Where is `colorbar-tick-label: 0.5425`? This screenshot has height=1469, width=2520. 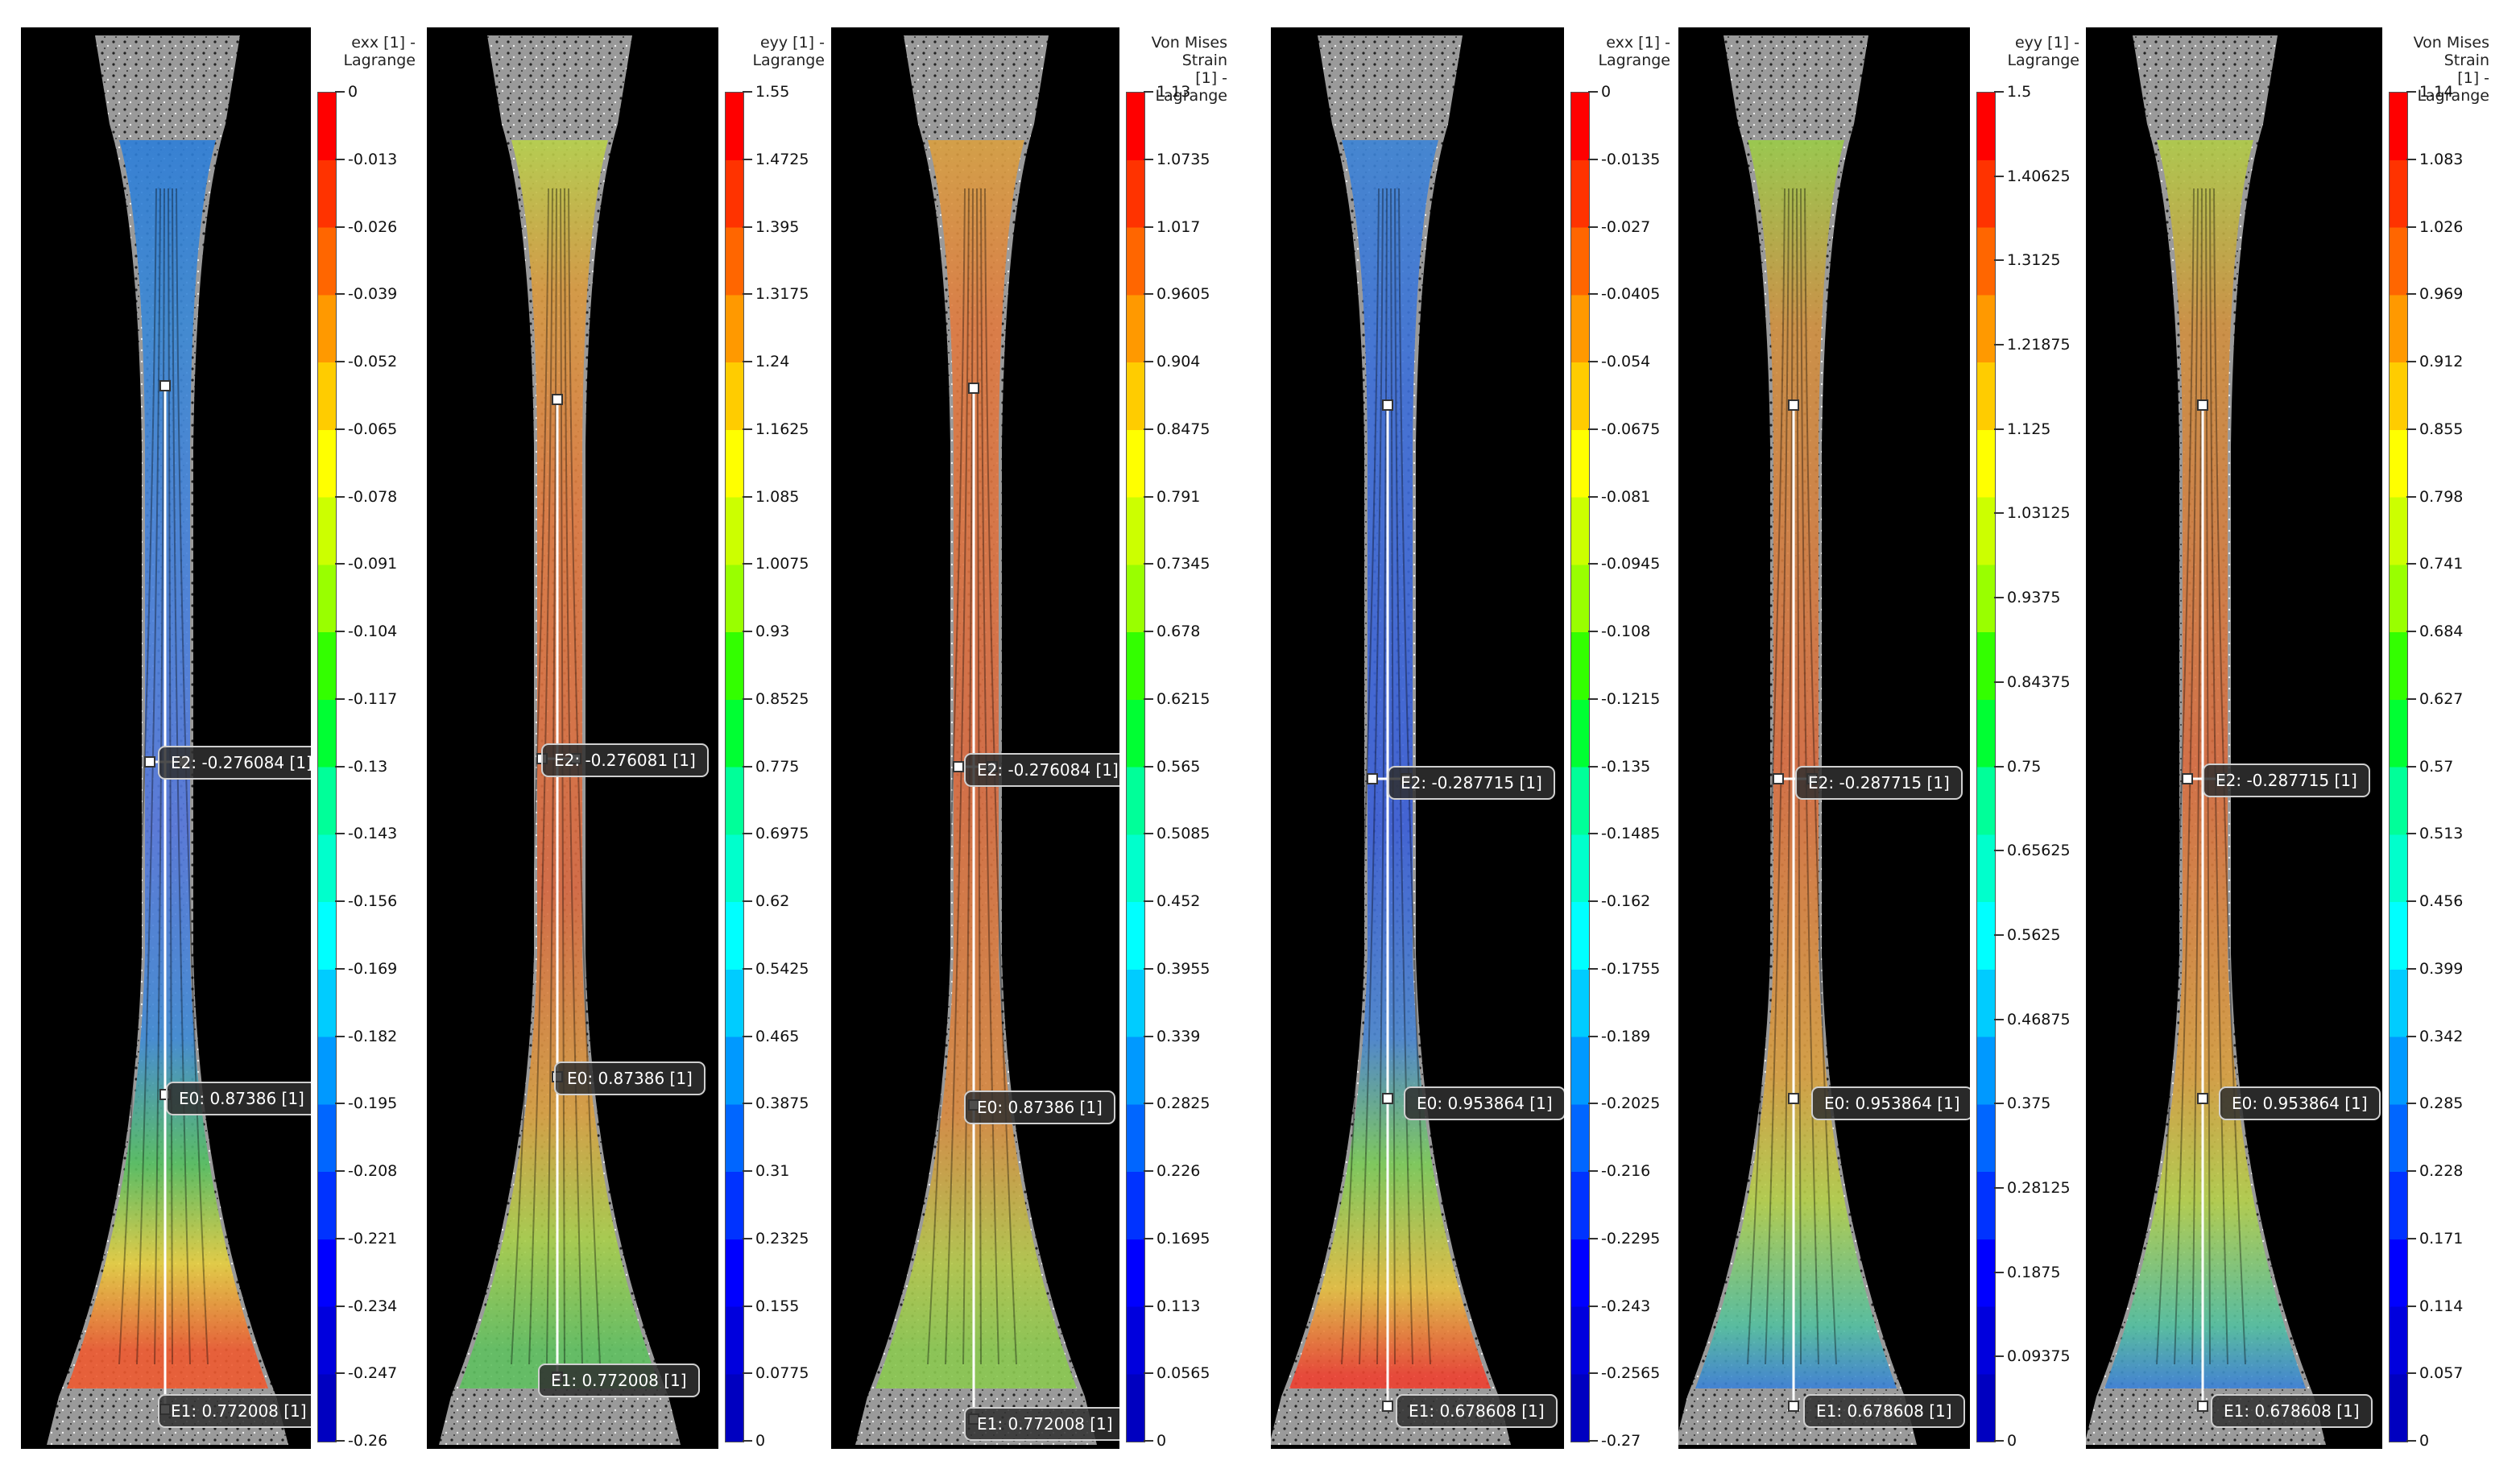 colorbar-tick-label: 0.5425 is located at coordinates (782, 969).